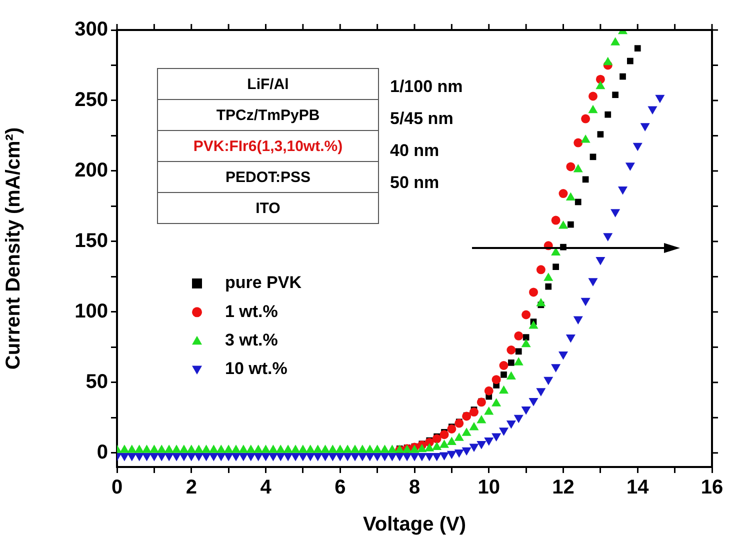  What do you see at coordinates (426, 87) in the screenshot?
I see `annotation: 1/100 nm` at bounding box center [426, 87].